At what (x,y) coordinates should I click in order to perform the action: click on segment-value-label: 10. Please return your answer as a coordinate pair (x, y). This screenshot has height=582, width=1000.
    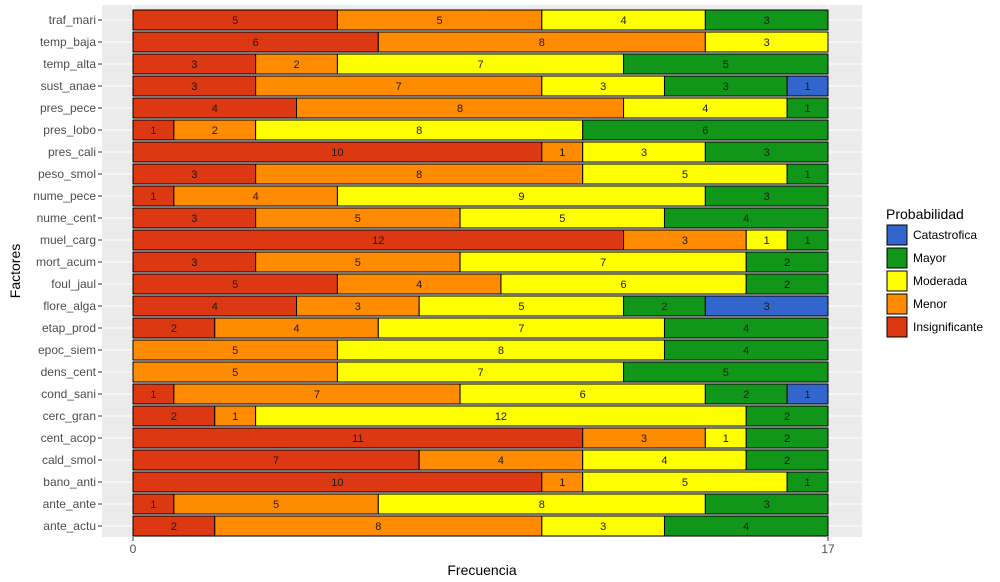
    Looking at the image, I should click on (337, 483).